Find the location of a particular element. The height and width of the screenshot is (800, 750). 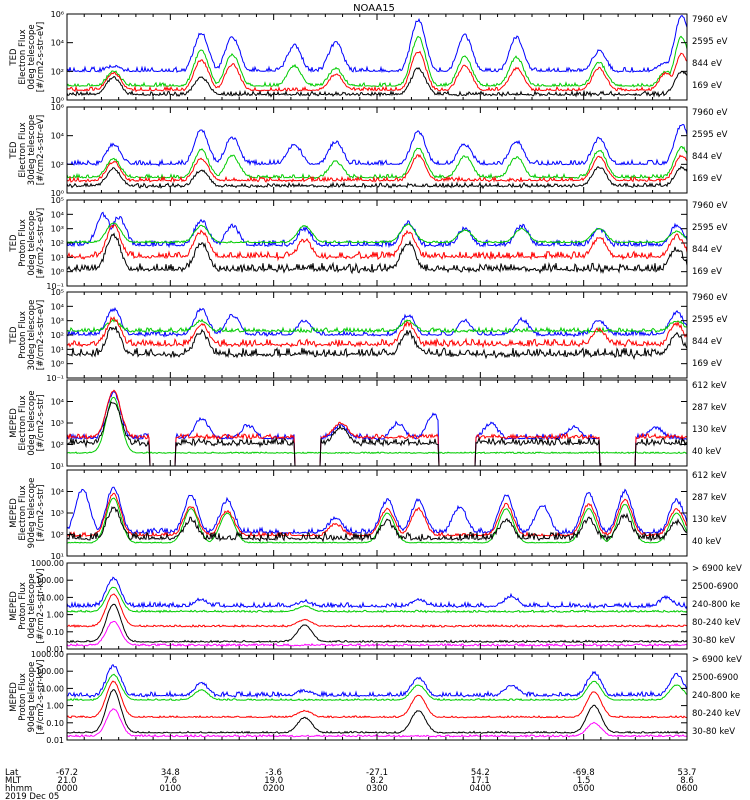

footer-value: 0200 is located at coordinates (274, 789).